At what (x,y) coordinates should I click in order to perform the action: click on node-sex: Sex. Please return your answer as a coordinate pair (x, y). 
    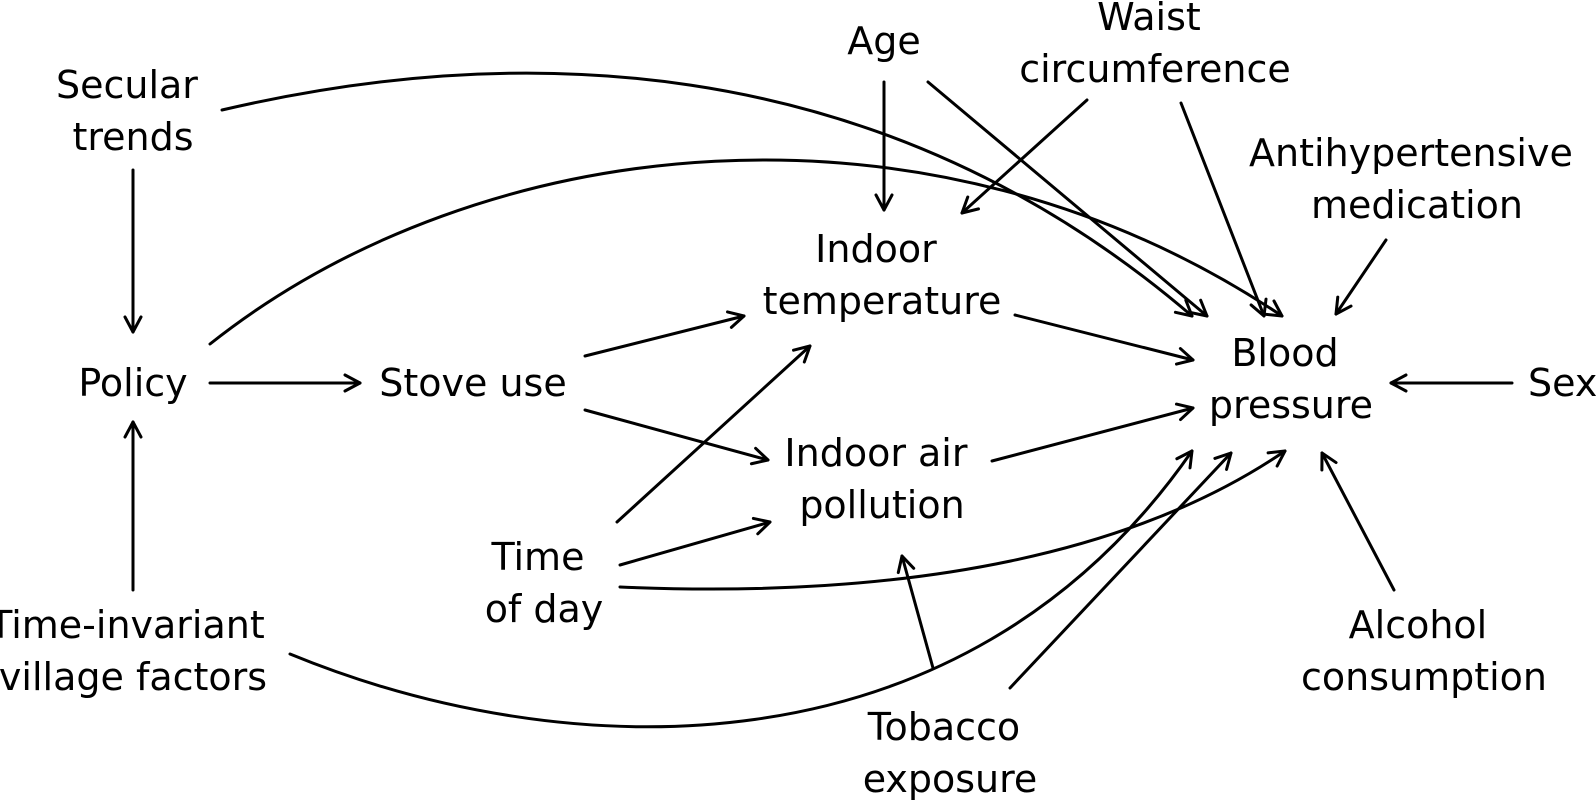
    Looking at the image, I should click on (1562, 383).